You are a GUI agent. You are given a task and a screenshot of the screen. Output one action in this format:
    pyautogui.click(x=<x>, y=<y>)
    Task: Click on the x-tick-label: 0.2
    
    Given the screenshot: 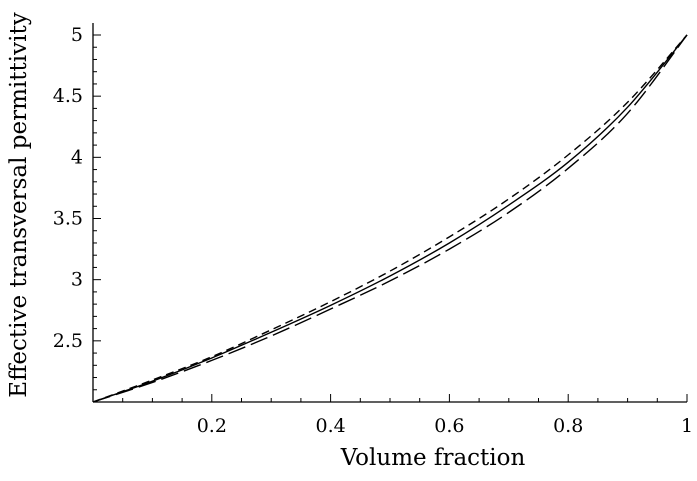 What is the action you would take?
    pyautogui.click(x=212, y=426)
    